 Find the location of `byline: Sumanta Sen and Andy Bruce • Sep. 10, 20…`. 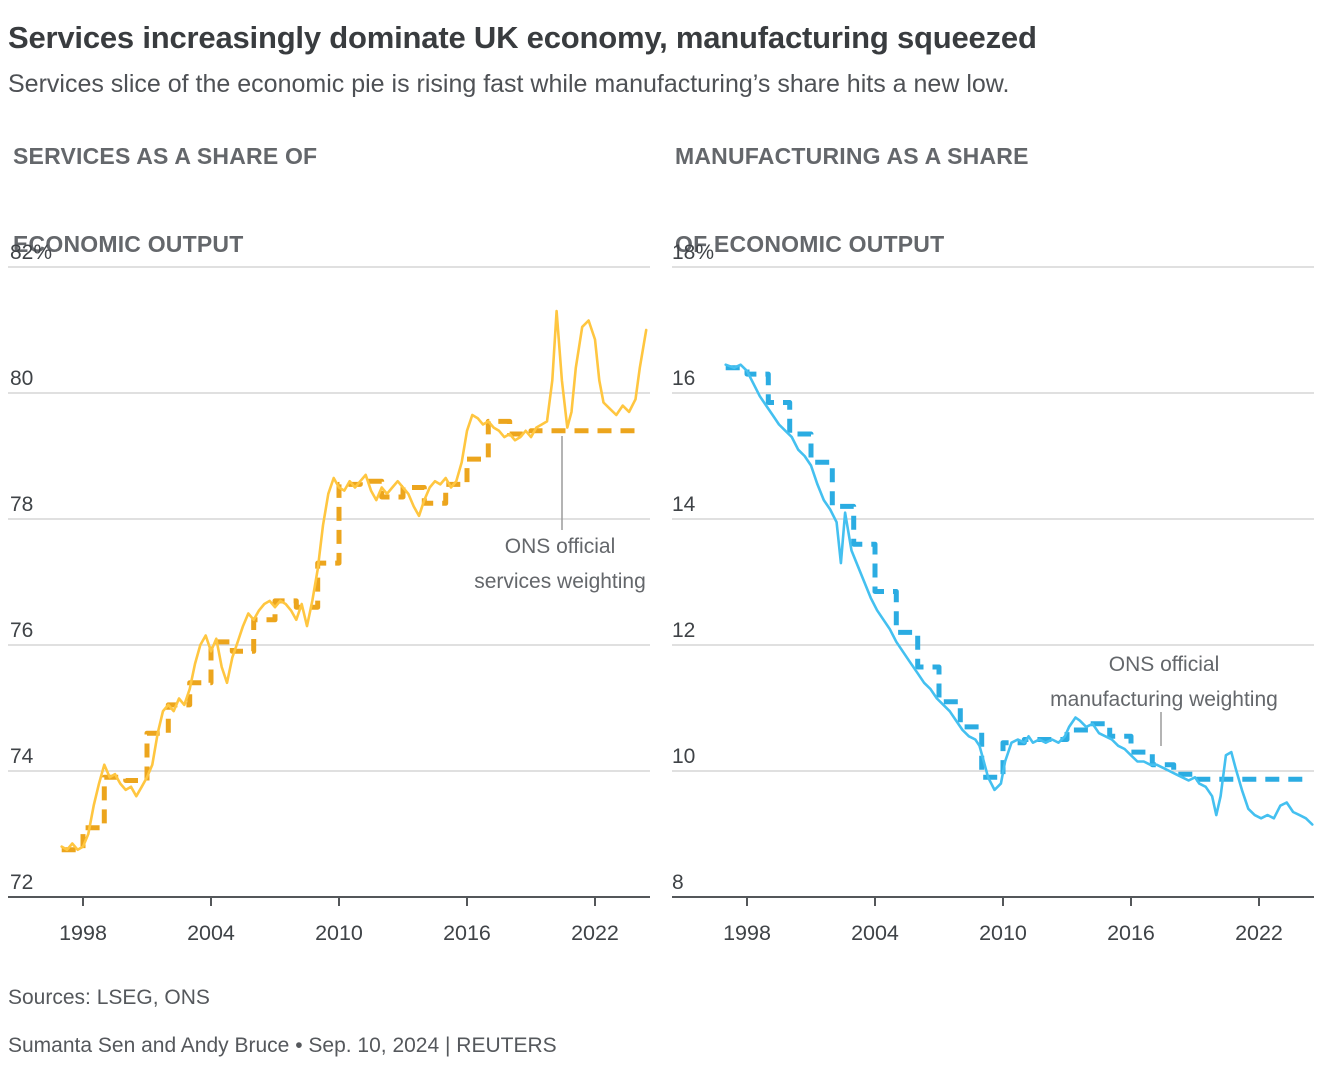

byline: Sumanta Sen and Andy Bruce • Sep. 10, 20… is located at coordinates (282, 1045).